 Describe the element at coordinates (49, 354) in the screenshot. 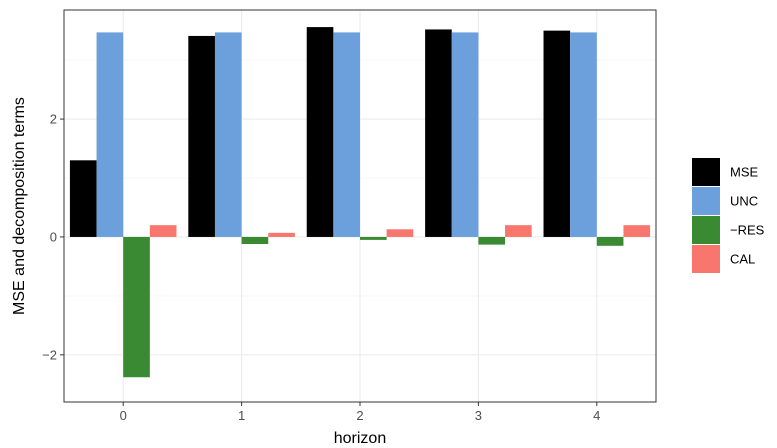

I see `y-tick-label: −2` at that location.